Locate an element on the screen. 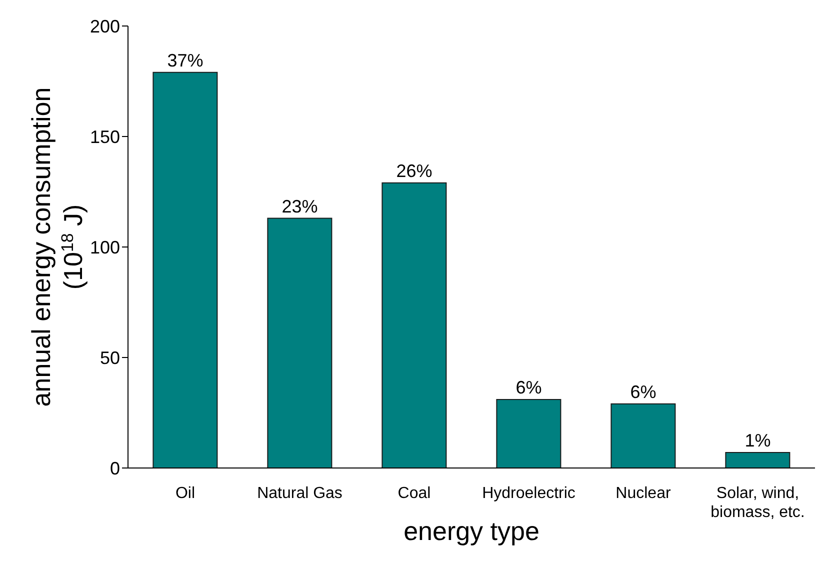 The image size is (825, 576). x-tick-label: Solar, wind, biomass, etc. is located at coordinates (757, 503).